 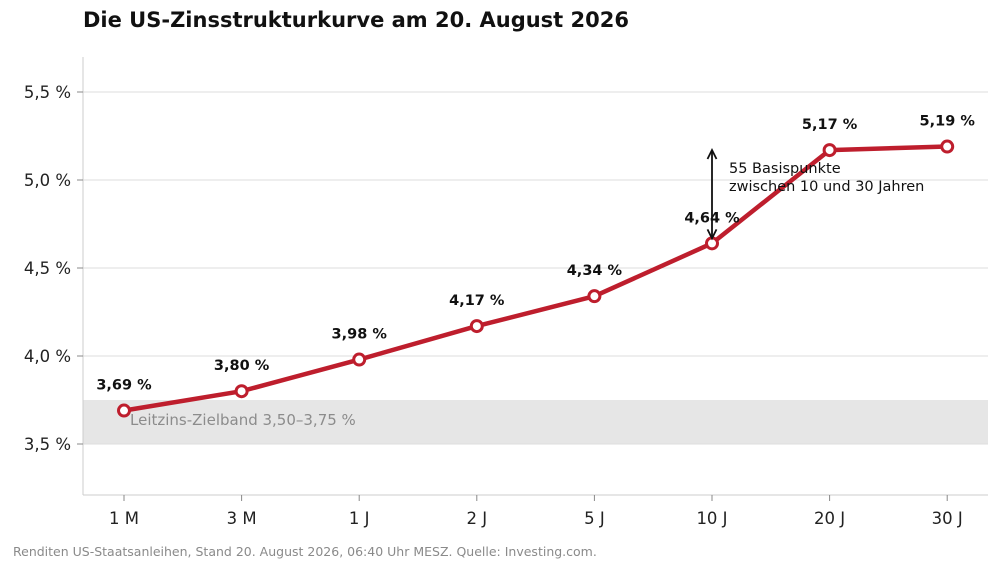 I want to click on spread-arrow-head-down, so click(x=712, y=234).